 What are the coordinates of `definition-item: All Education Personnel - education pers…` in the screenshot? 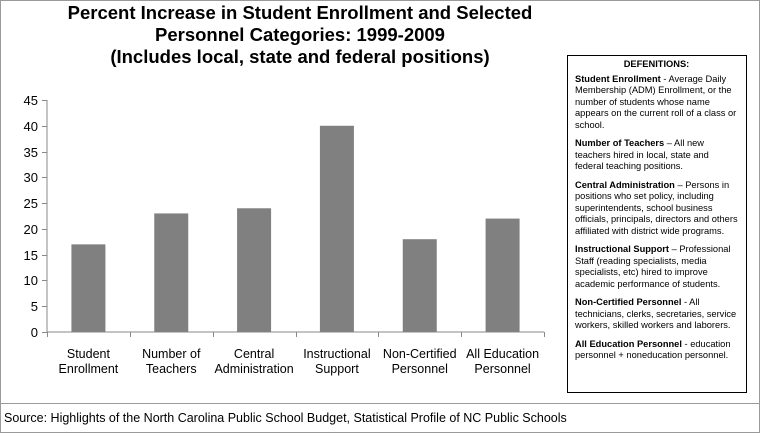 It's located at (656, 350).